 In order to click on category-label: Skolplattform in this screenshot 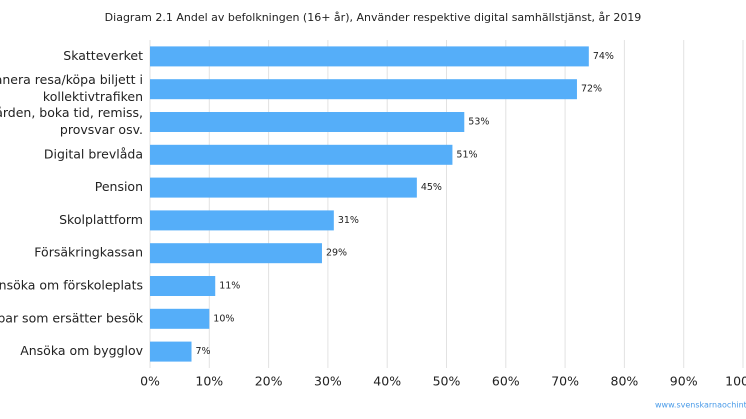, I will do `click(101, 219)`.